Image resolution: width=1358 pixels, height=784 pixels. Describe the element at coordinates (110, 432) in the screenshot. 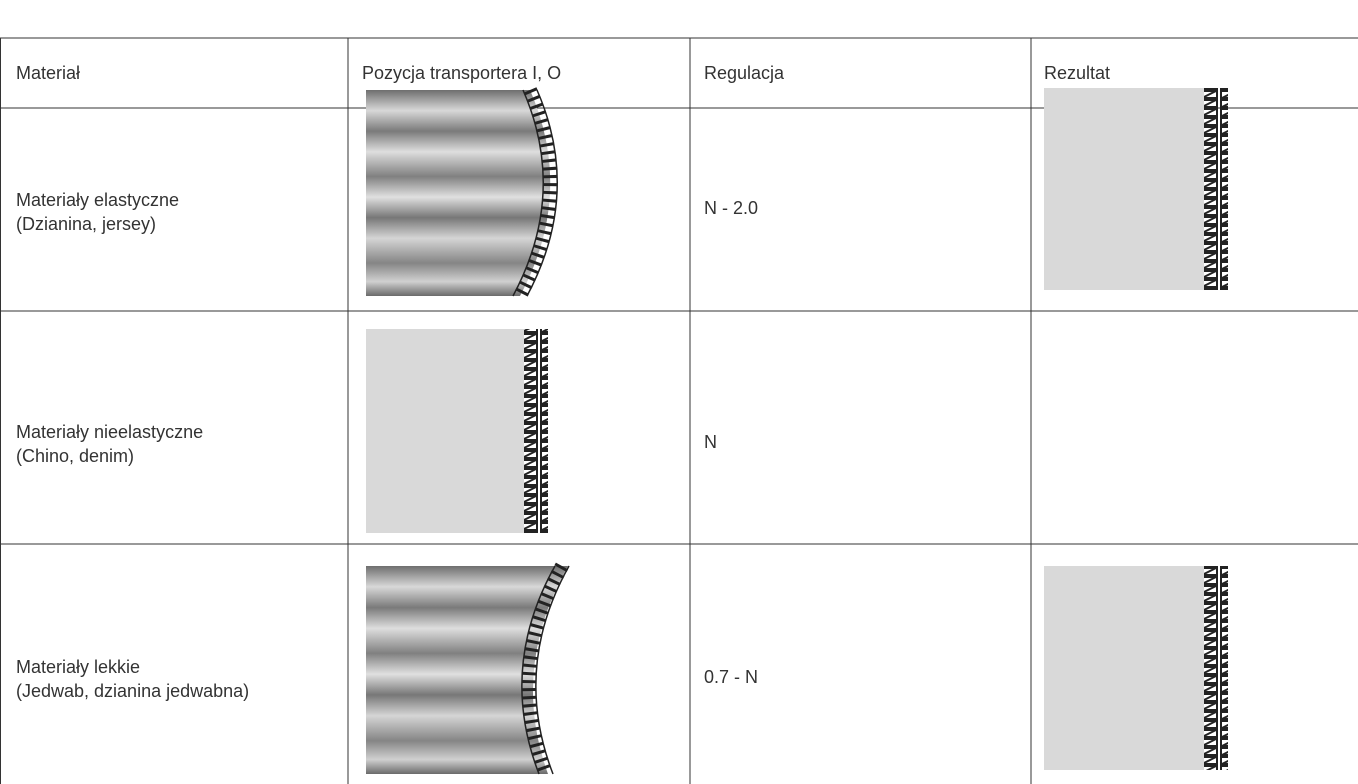

I see `material-name: Materiały nieelastyczne` at that location.